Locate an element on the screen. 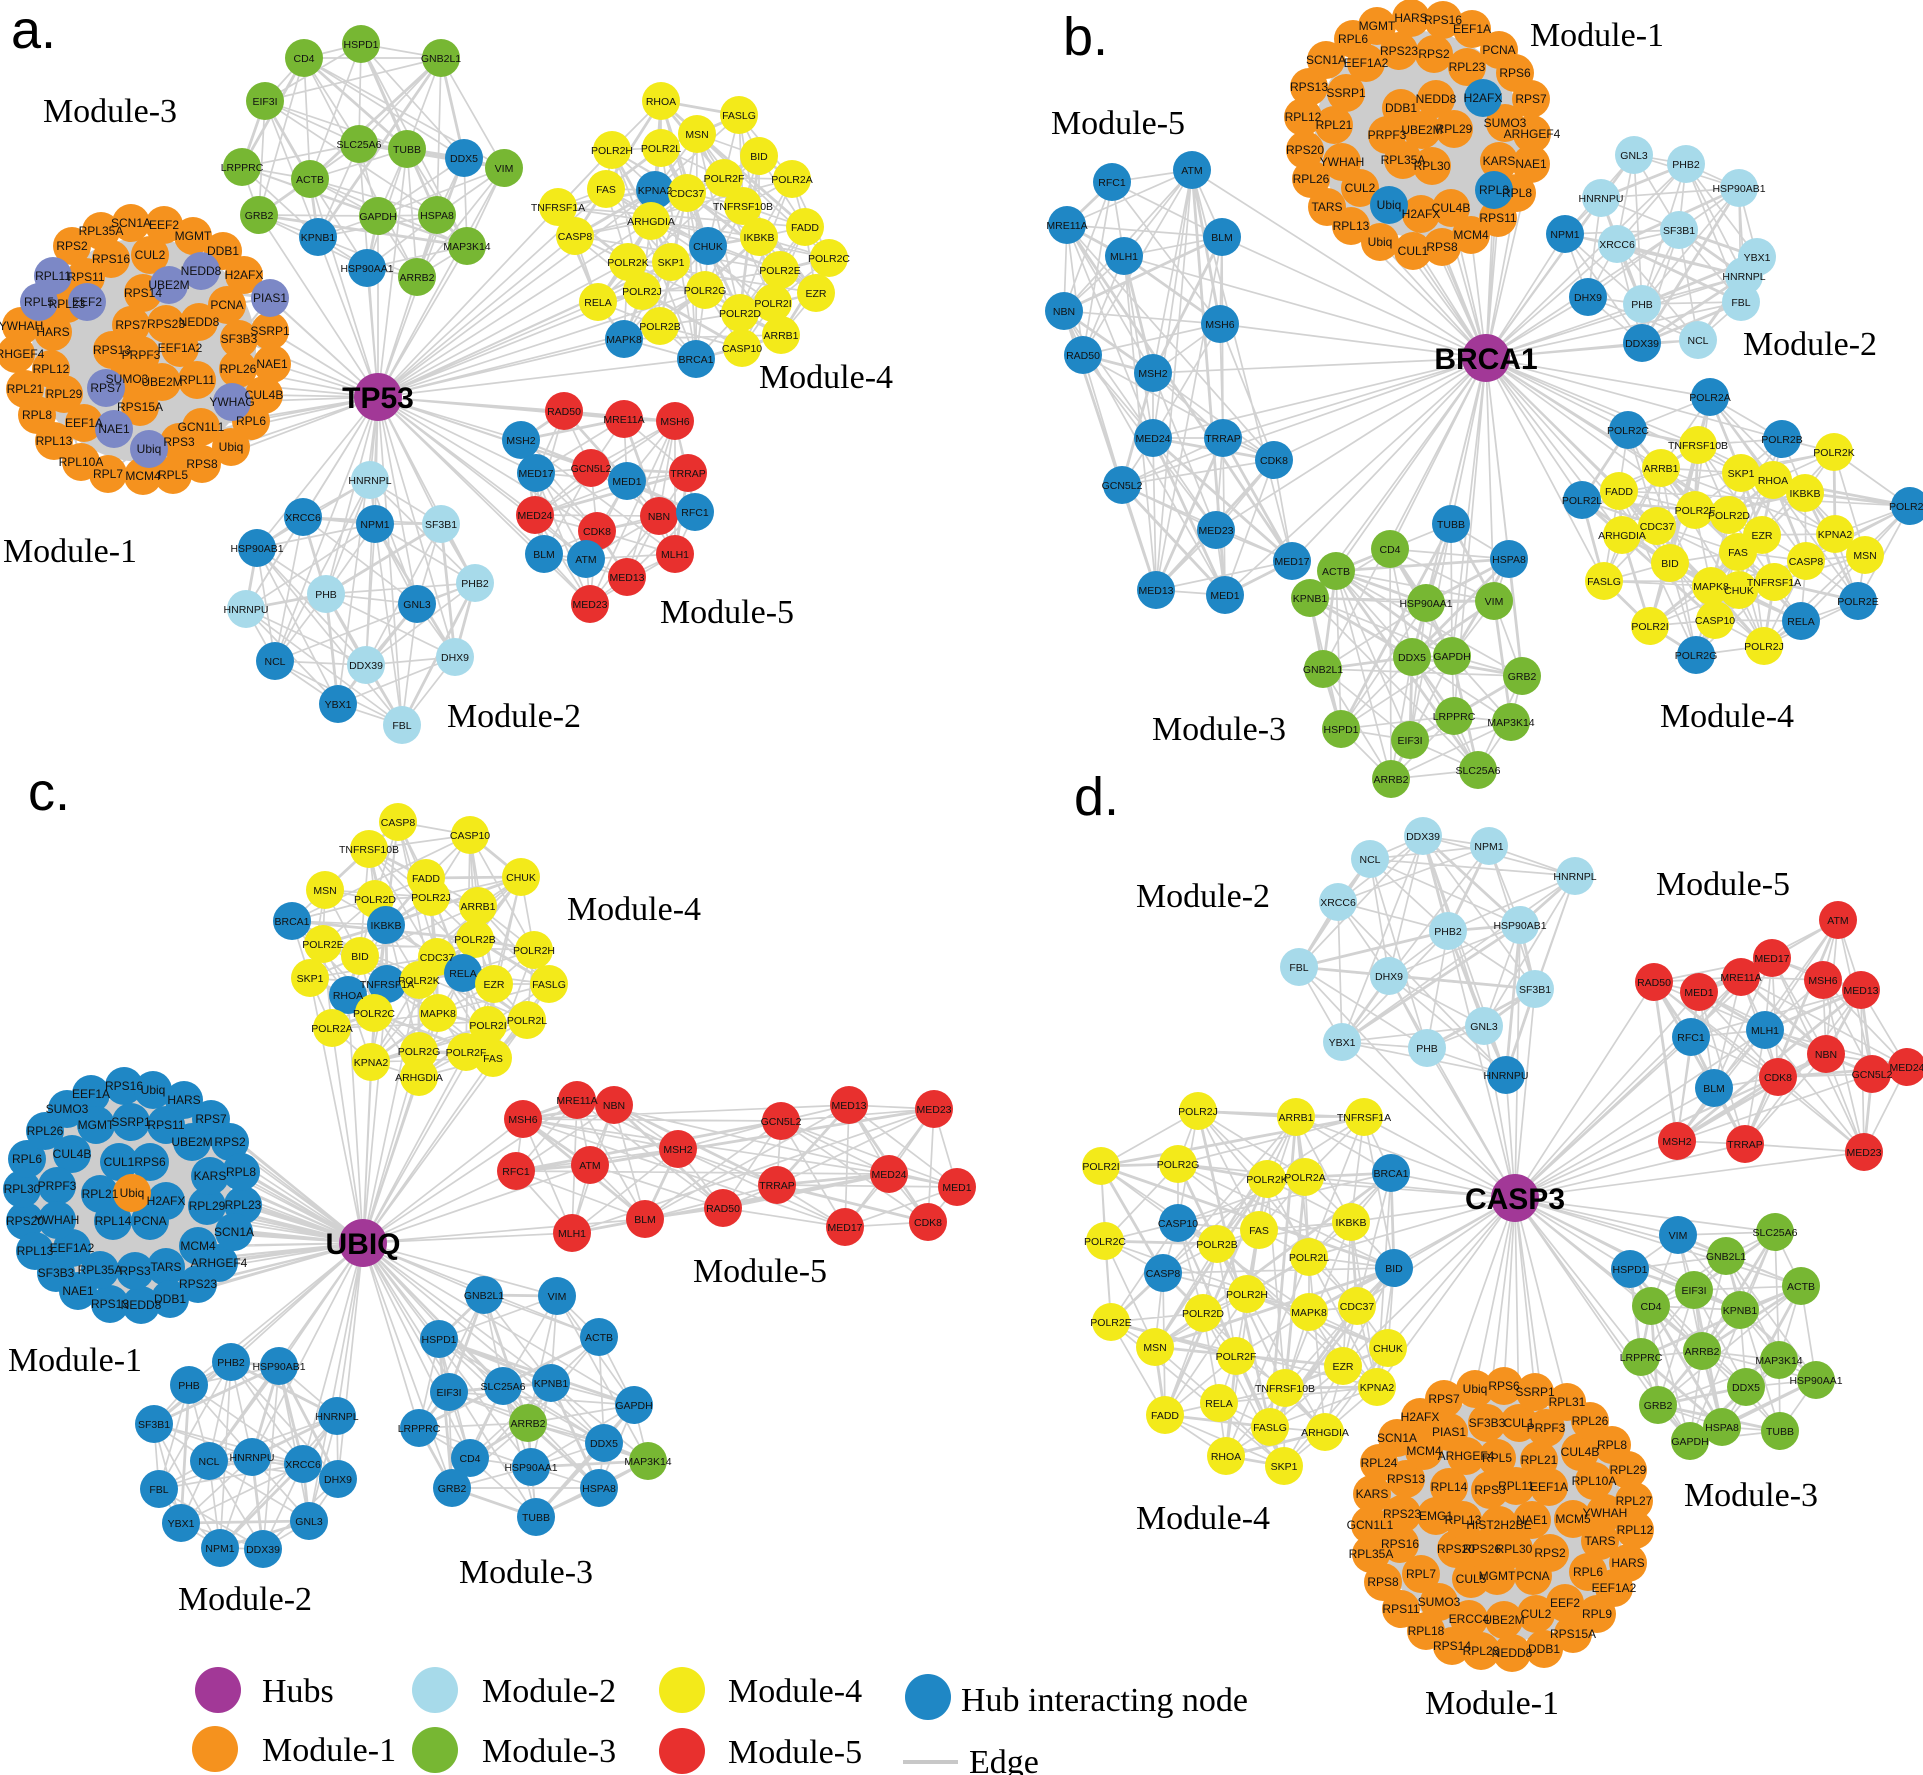 The width and height of the screenshot is (1923, 1775). svg-text: MAPK8 is located at coordinates (1711, 587).